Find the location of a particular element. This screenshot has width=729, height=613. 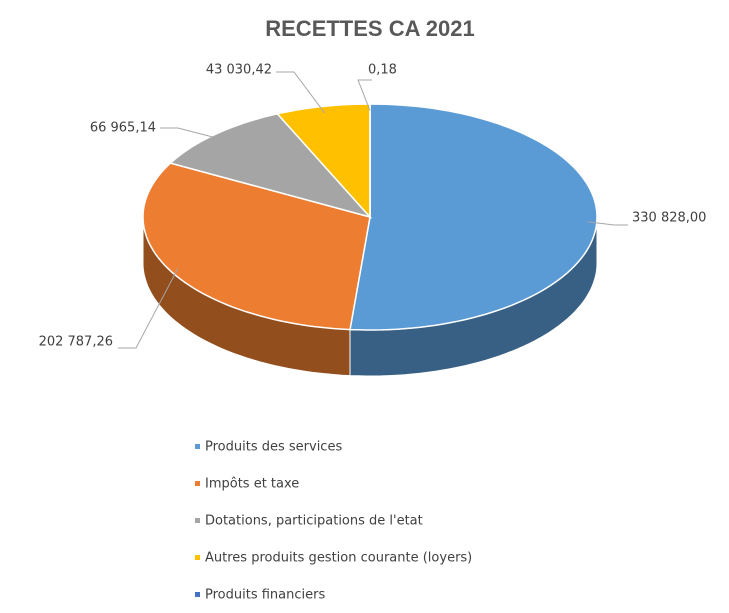

data-label: 66 965,14 is located at coordinates (123, 128).